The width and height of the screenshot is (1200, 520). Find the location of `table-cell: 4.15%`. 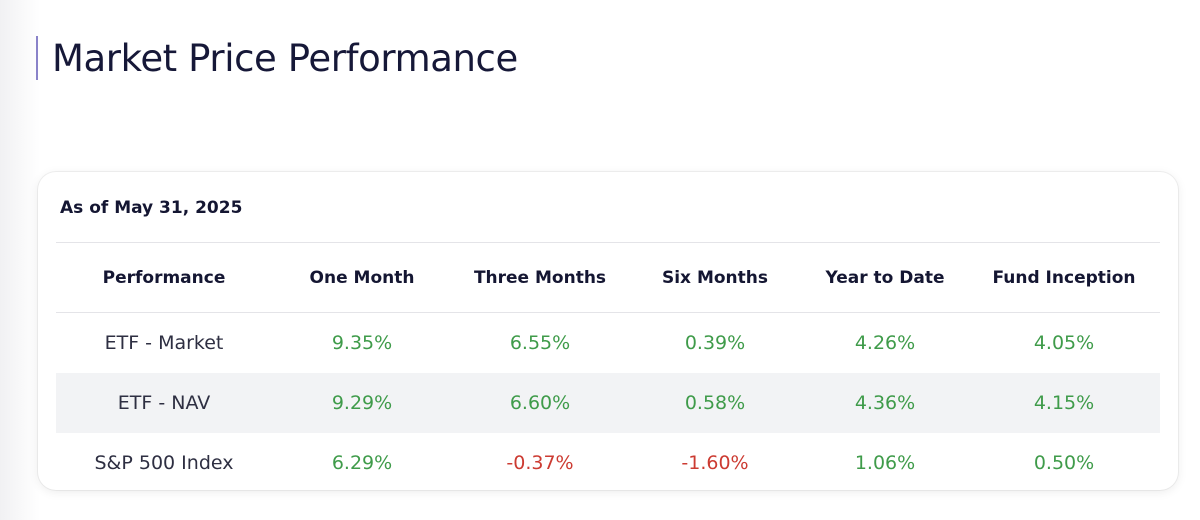

table-cell: 4.15% is located at coordinates (1064, 403).